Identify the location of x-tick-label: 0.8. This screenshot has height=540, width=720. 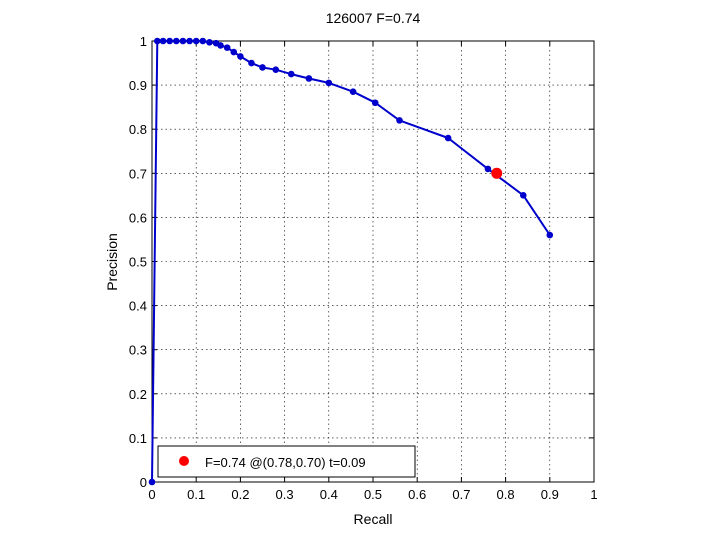
(506, 494).